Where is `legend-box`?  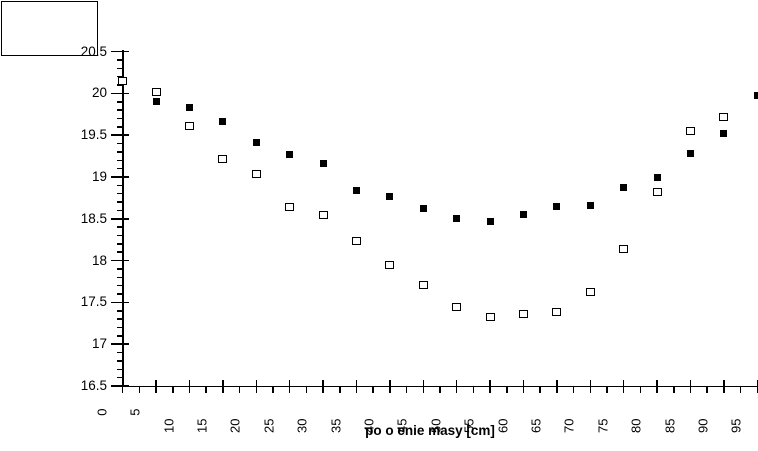
legend-box is located at coordinates (49, 28).